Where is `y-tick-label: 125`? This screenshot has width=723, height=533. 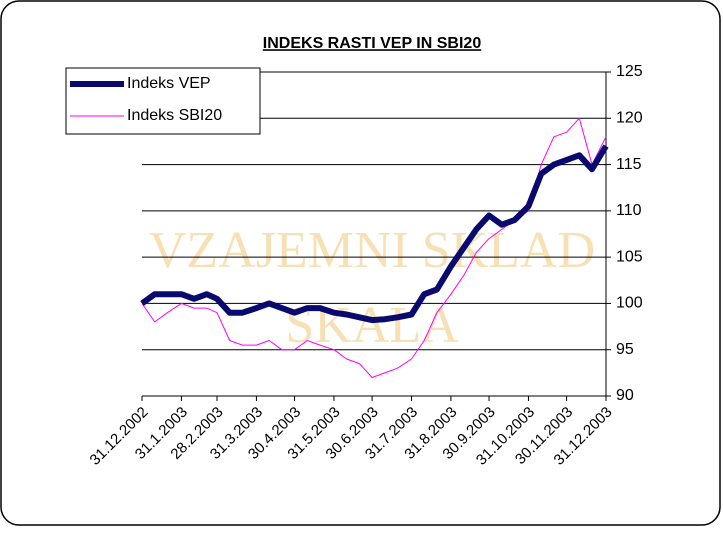
y-tick-label: 125 is located at coordinates (629, 71).